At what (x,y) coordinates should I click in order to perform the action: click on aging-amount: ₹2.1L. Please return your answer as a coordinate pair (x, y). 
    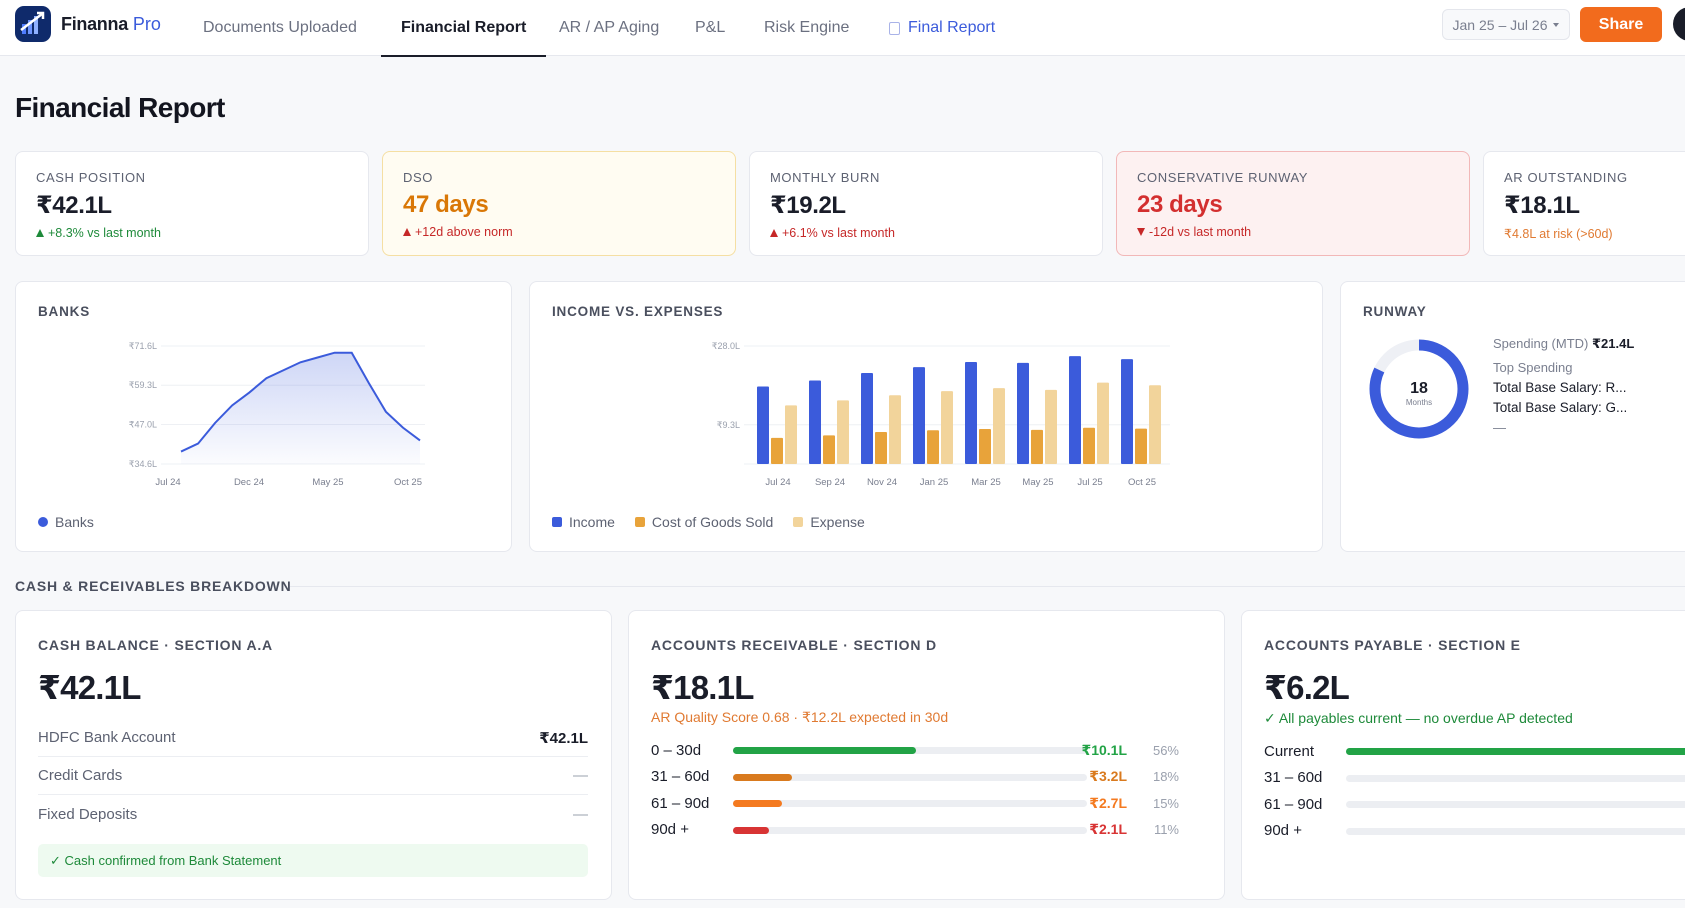
    Looking at the image, I should click on (1108, 829).